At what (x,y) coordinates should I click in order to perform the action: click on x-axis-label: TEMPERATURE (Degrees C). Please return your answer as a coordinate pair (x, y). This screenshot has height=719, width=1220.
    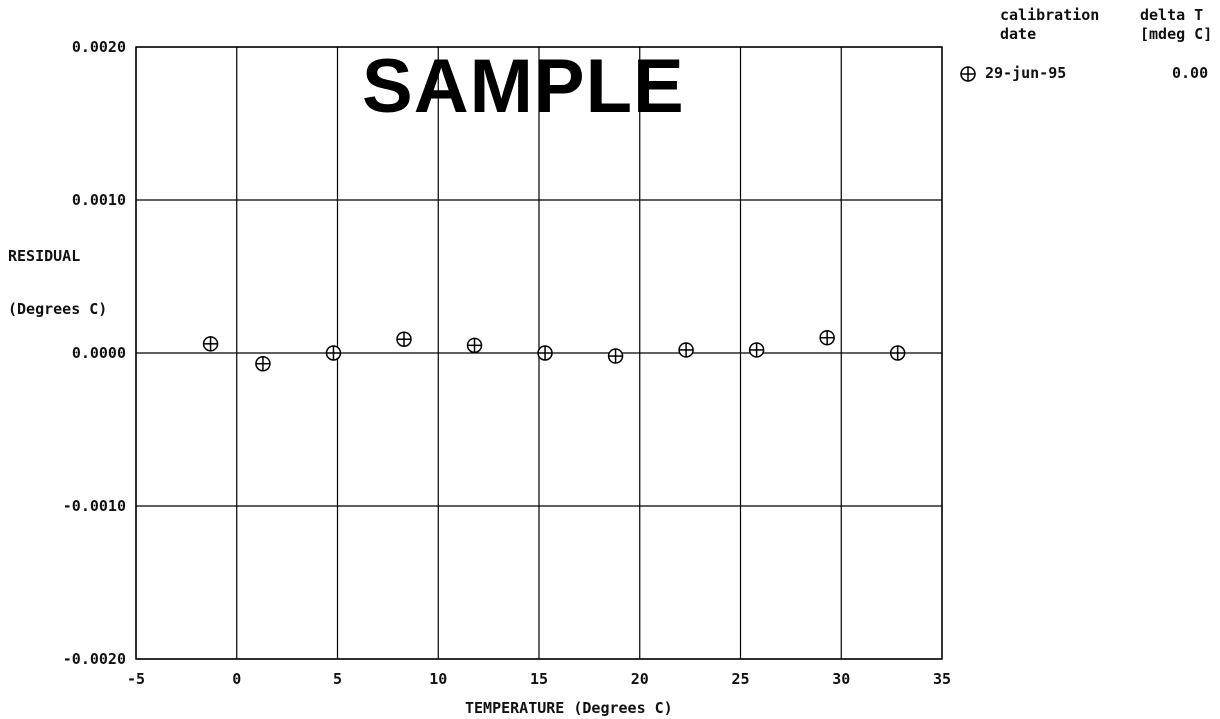
    Looking at the image, I should click on (569, 708).